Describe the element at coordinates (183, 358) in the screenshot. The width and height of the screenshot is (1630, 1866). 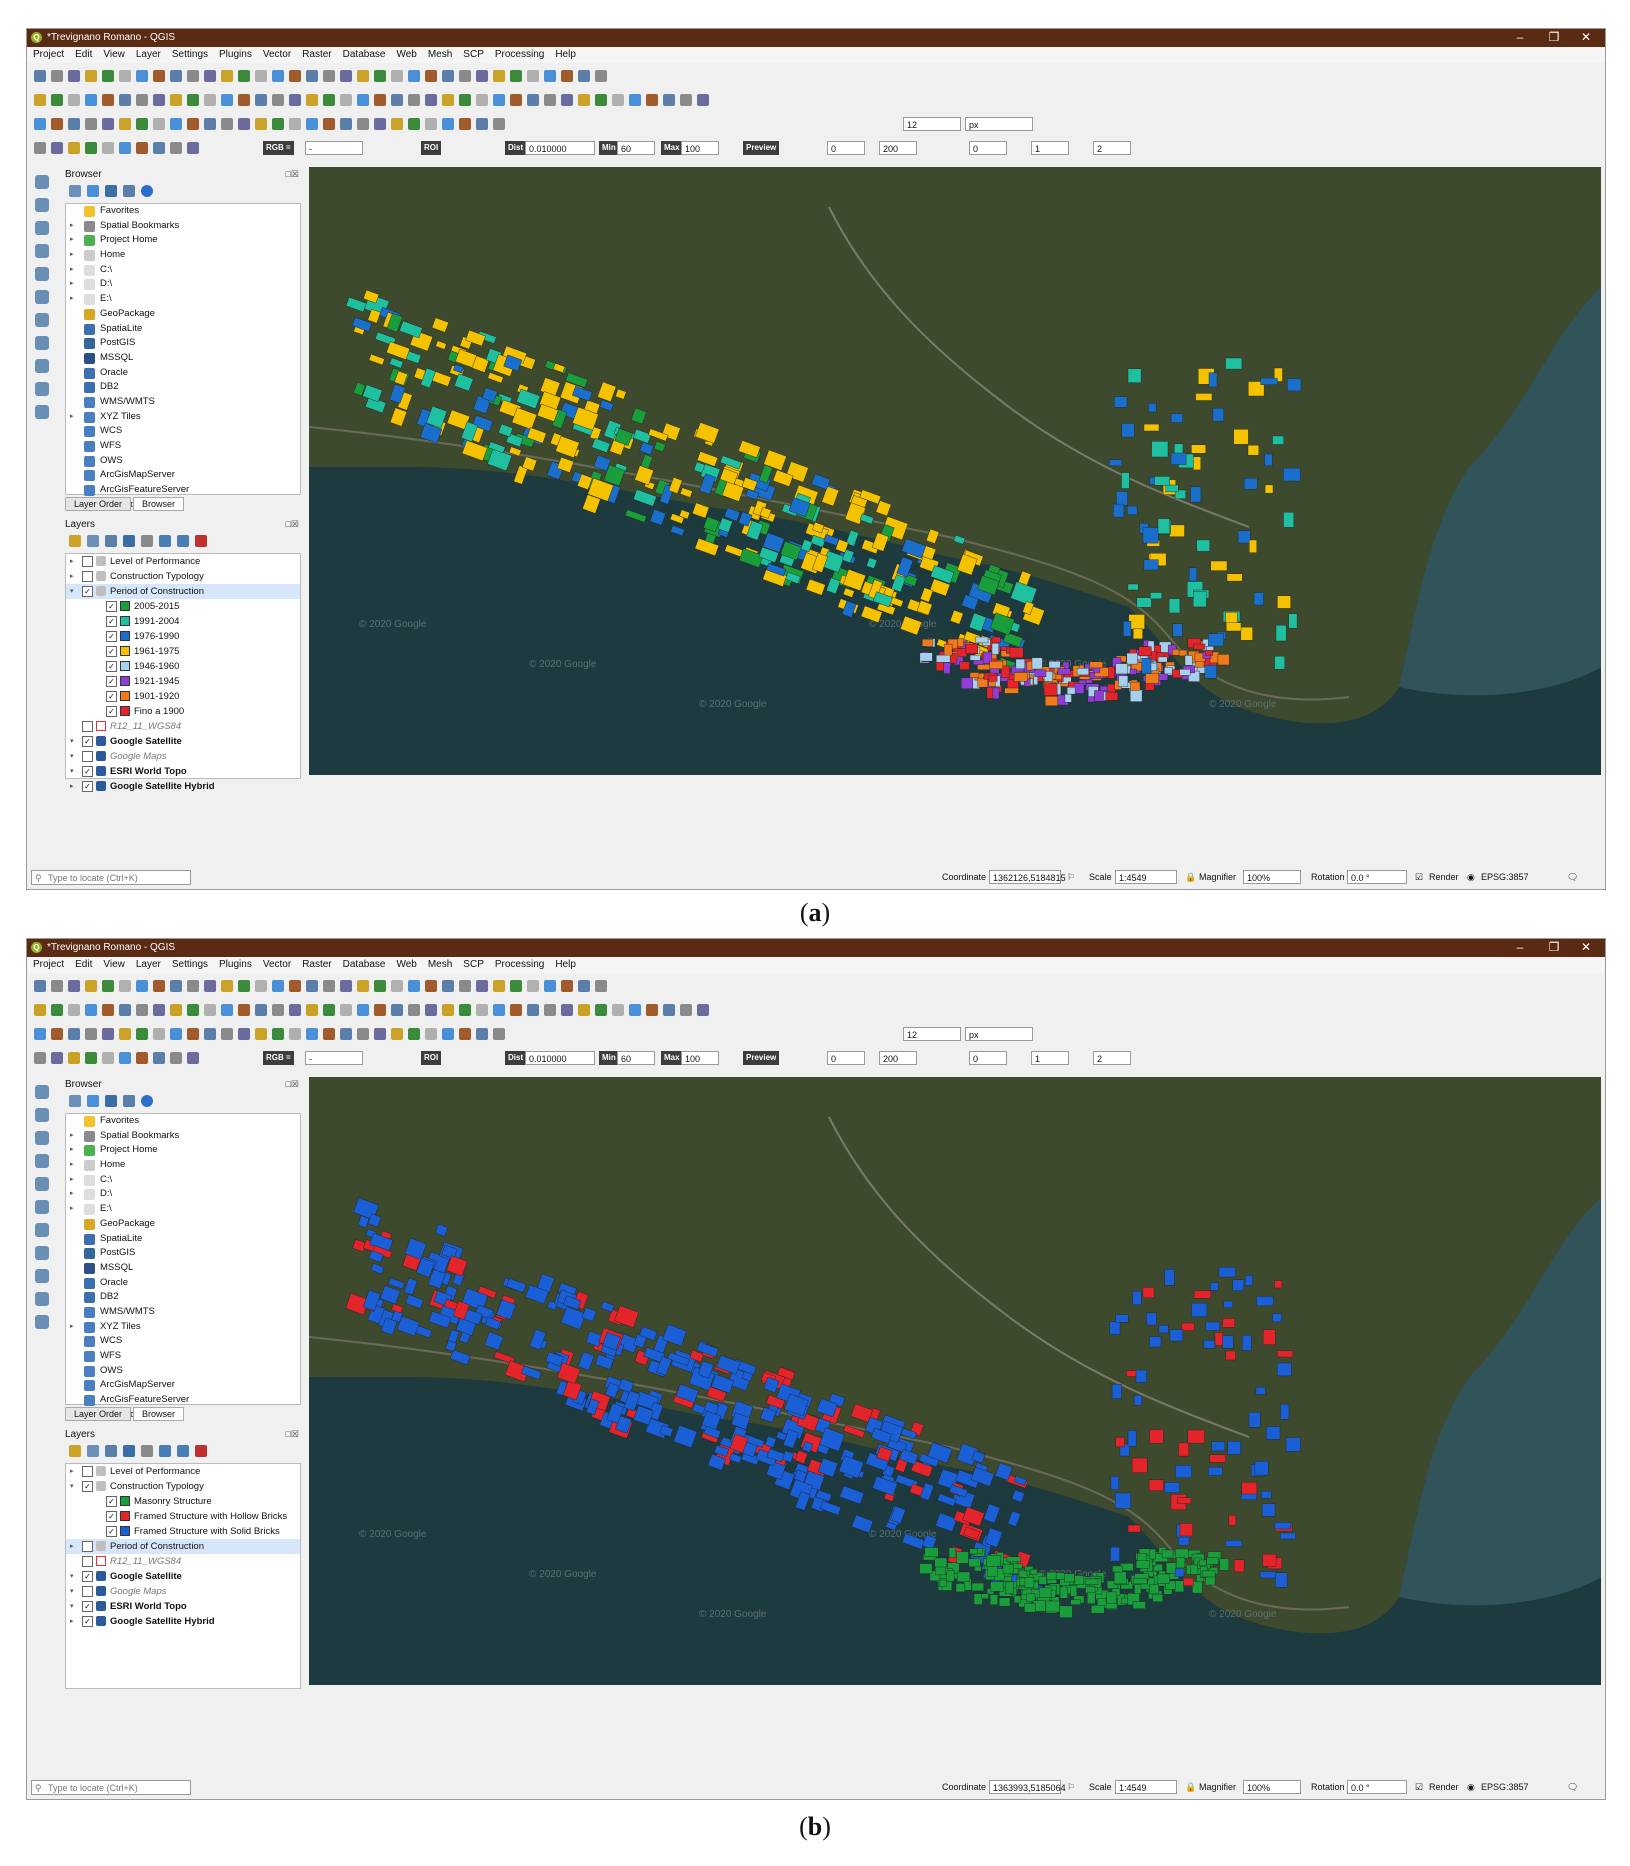
I see `browser-item: MSSQL` at that location.